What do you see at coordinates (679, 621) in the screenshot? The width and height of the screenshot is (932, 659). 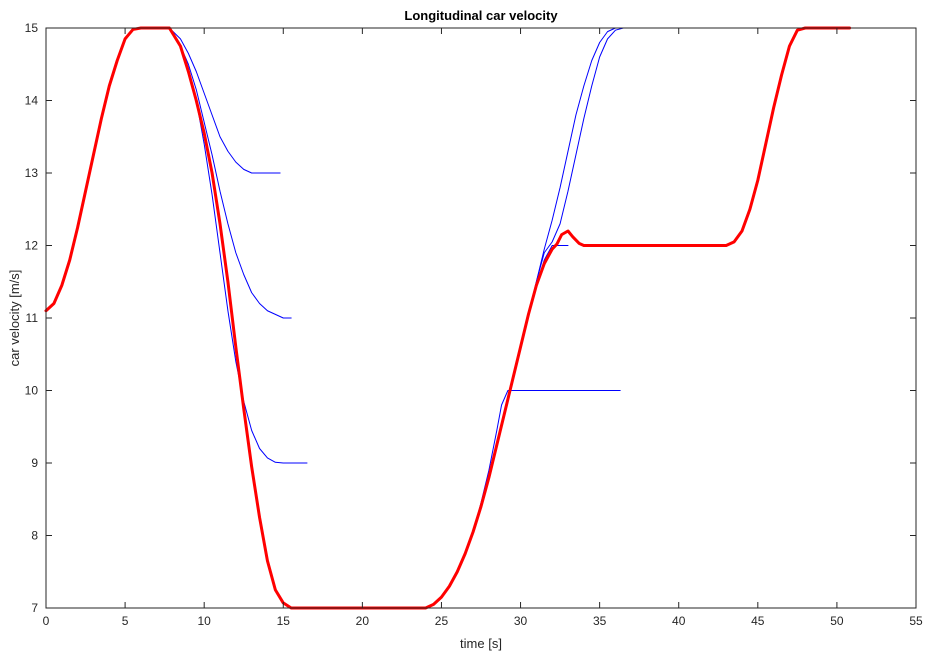 I see `x-tick-label: 40` at bounding box center [679, 621].